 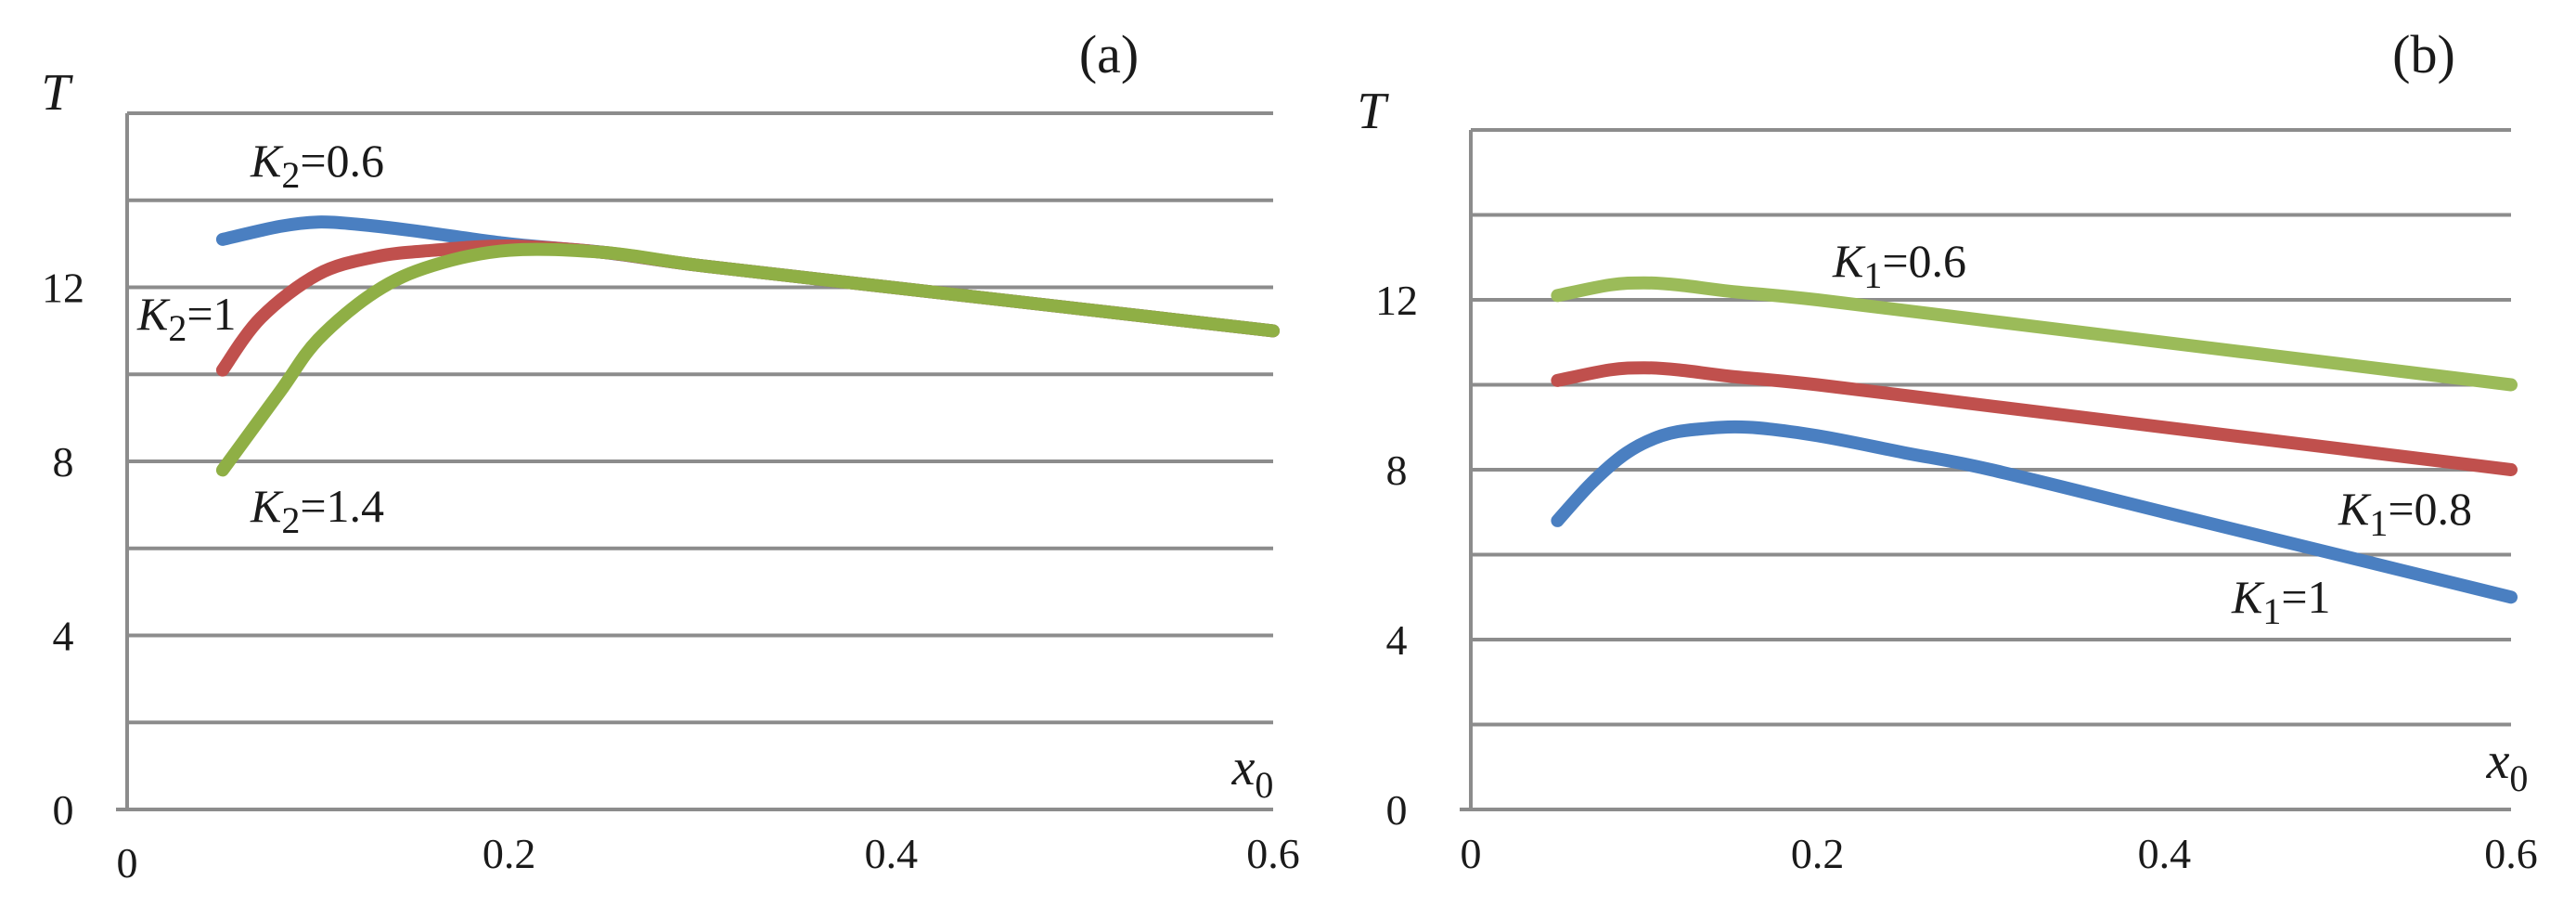 I want to click on panel-label: (a), so click(x=1109, y=54).